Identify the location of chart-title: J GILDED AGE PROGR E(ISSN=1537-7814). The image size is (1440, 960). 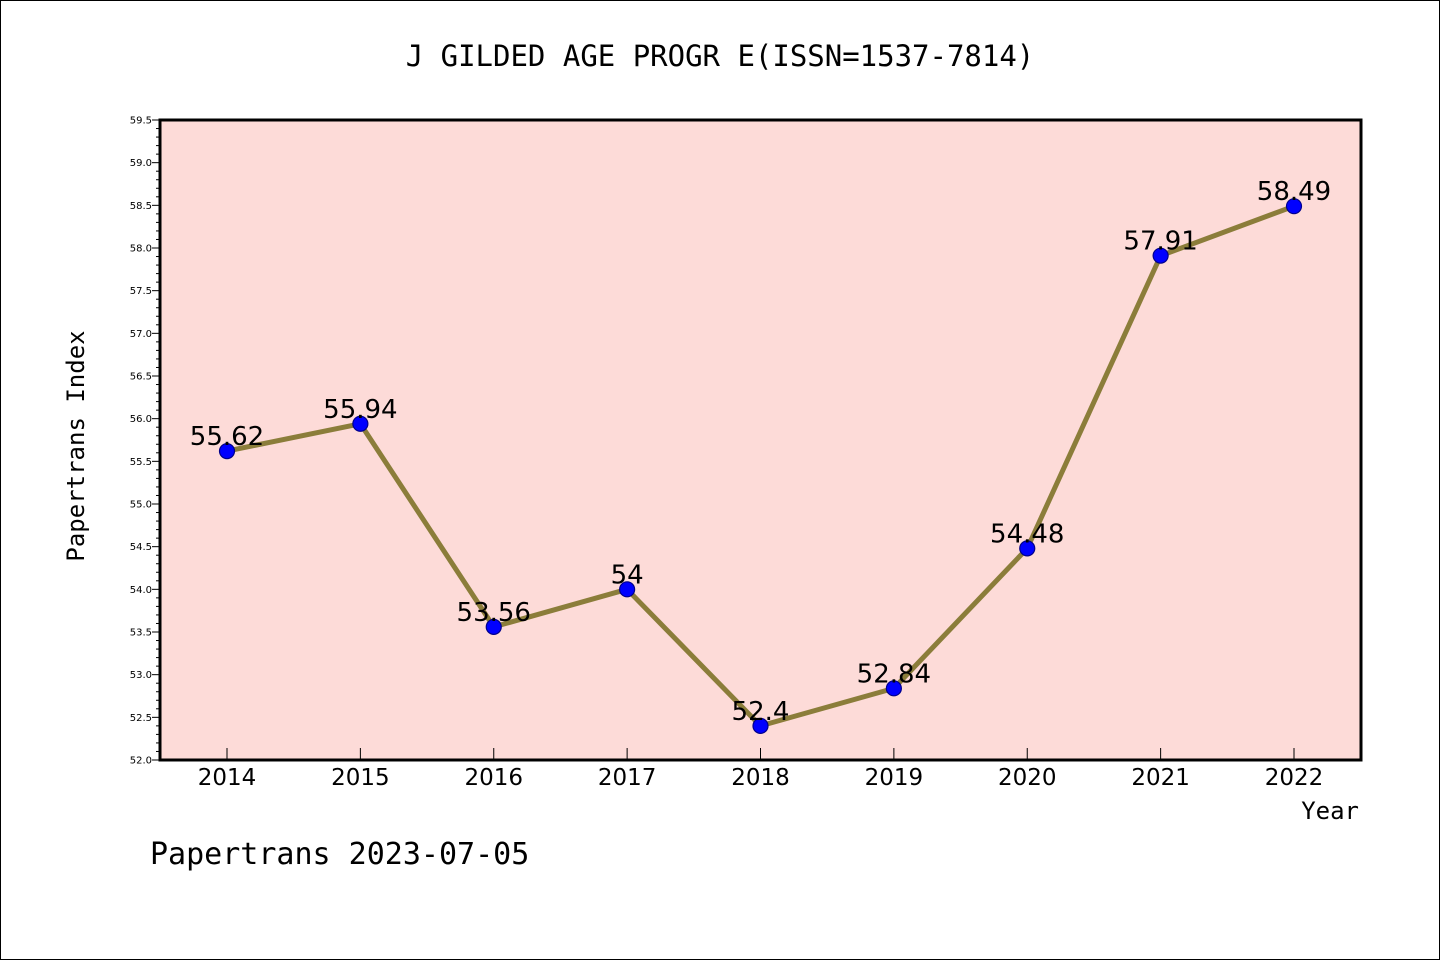
(720, 56).